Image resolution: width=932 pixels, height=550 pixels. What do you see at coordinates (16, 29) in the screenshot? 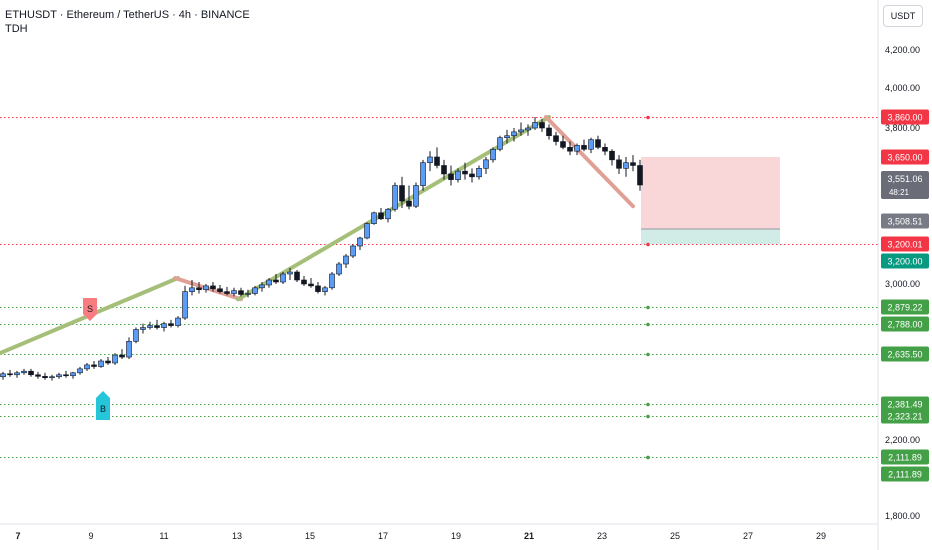
I see `indicator-name: TDH` at bounding box center [16, 29].